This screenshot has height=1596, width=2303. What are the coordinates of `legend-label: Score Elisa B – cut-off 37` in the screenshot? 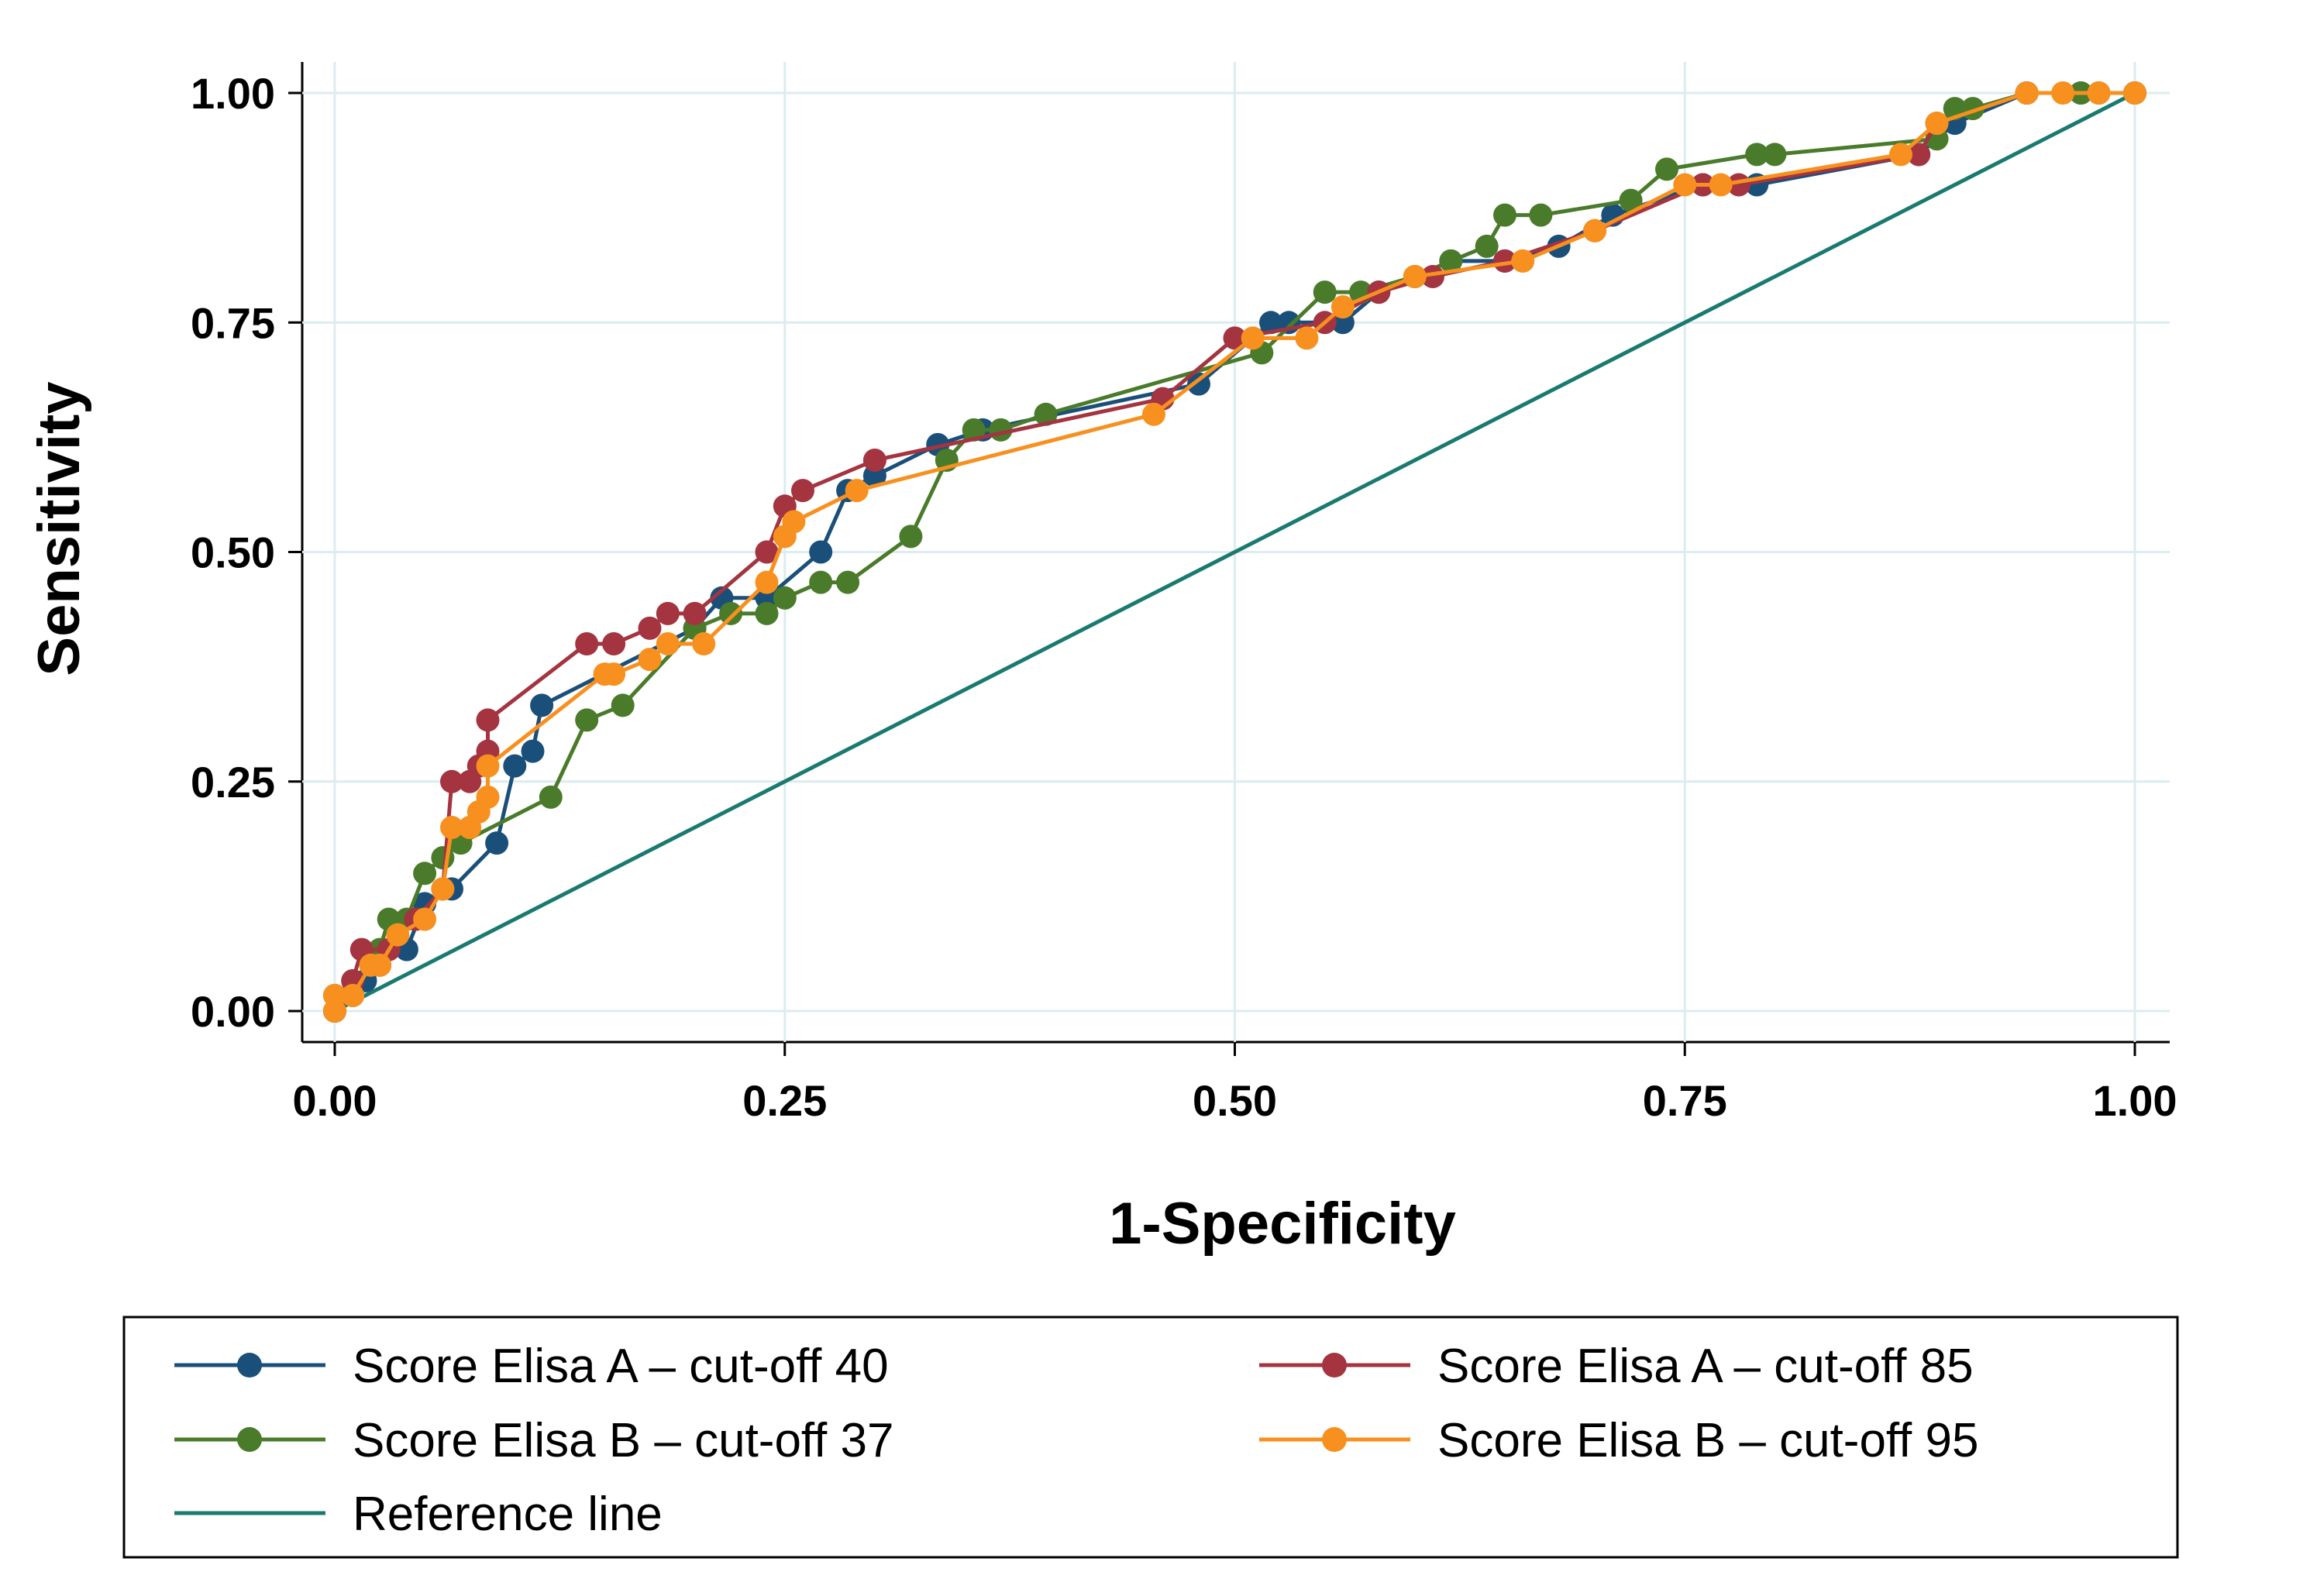 It's located at (623, 1440).